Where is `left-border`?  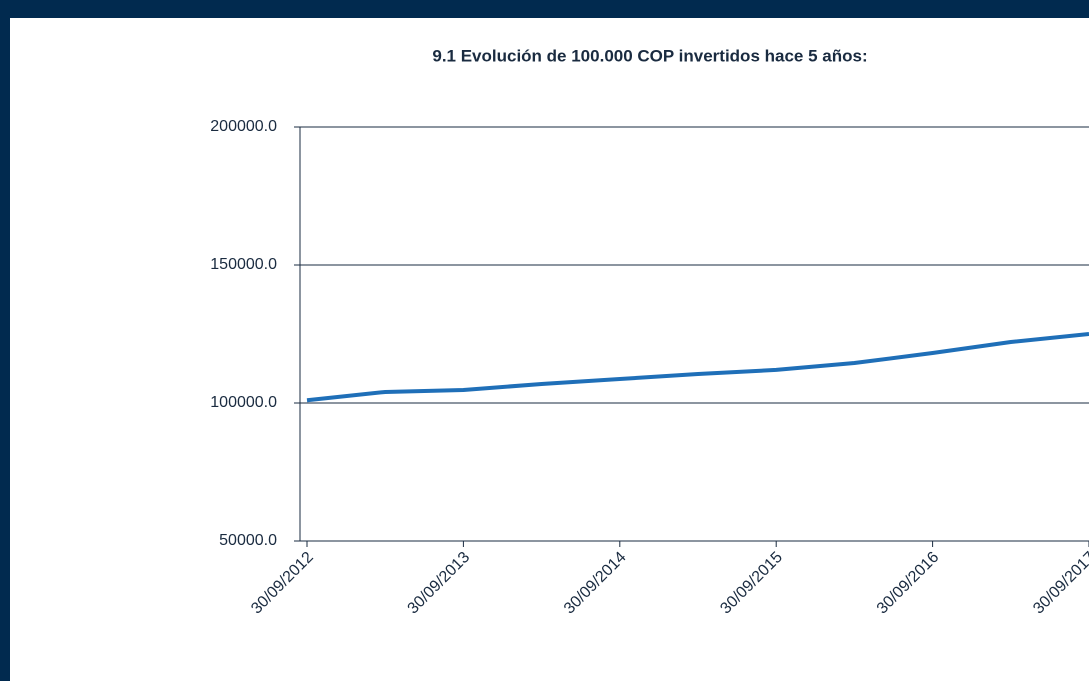
left-border is located at coordinates (5, 340).